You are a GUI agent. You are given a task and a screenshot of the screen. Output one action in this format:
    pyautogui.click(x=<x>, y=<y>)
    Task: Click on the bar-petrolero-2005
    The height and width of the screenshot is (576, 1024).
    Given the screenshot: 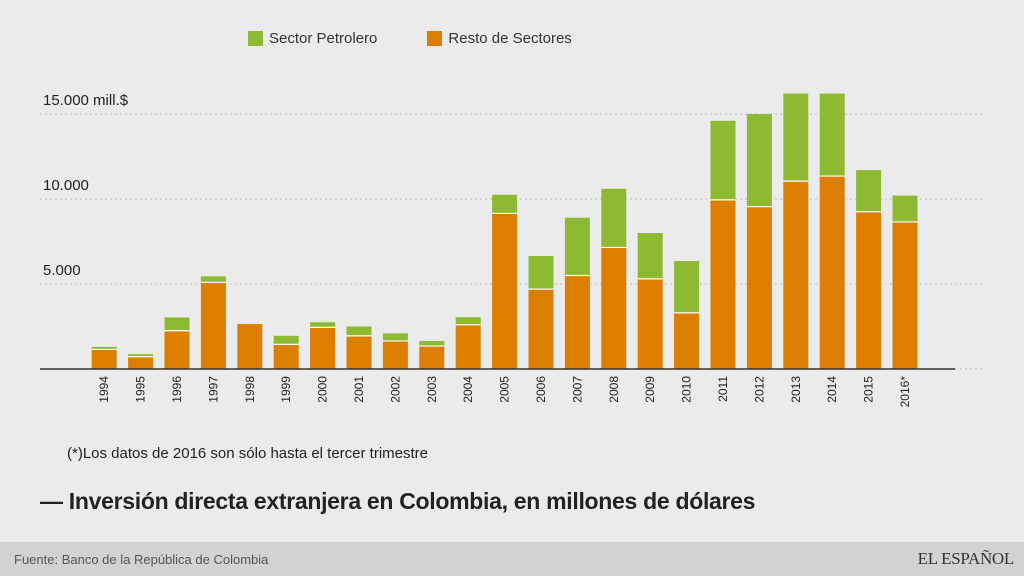 What is the action you would take?
    pyautogui.click(x=505, y=204)
    